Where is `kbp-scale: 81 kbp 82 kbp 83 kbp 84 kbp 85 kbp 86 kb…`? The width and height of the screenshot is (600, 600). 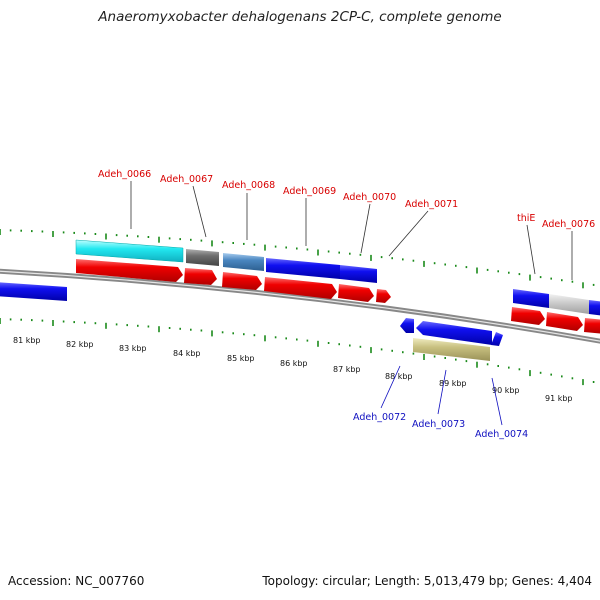 kbp-scale: 81 kbp 82 kbp 83 kbp 84 kbp 85 kbp 86 kb… is located at coordinates (293, 369).